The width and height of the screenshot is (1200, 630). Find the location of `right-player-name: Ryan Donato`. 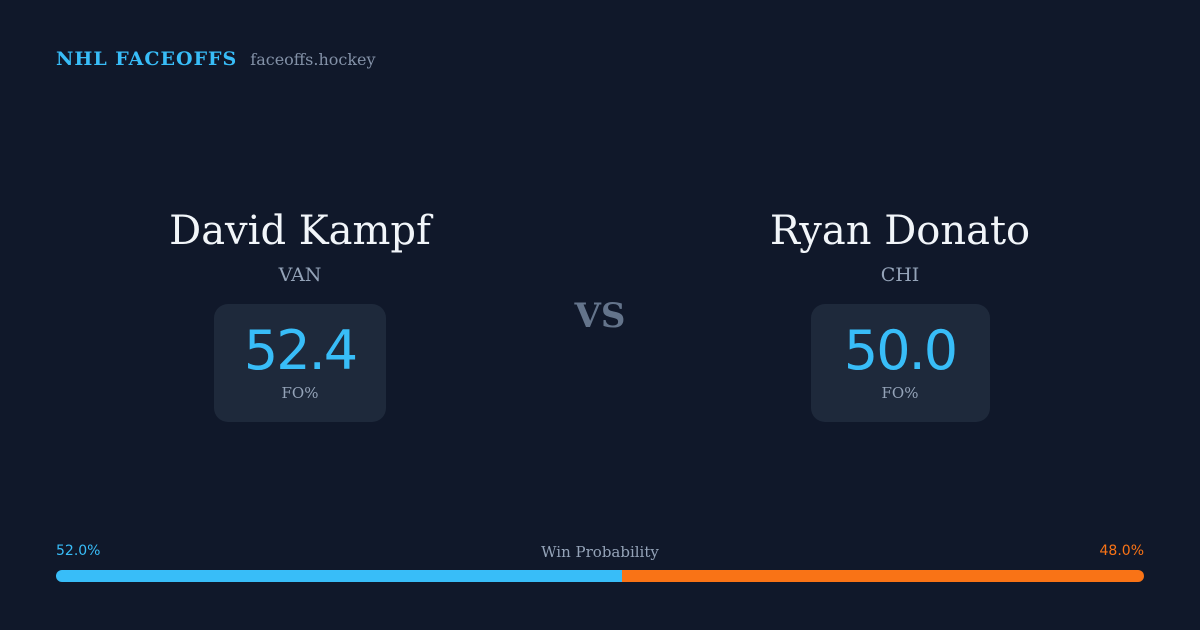

right-player-name: Ryan Donato is located at coordinates (900, 231).